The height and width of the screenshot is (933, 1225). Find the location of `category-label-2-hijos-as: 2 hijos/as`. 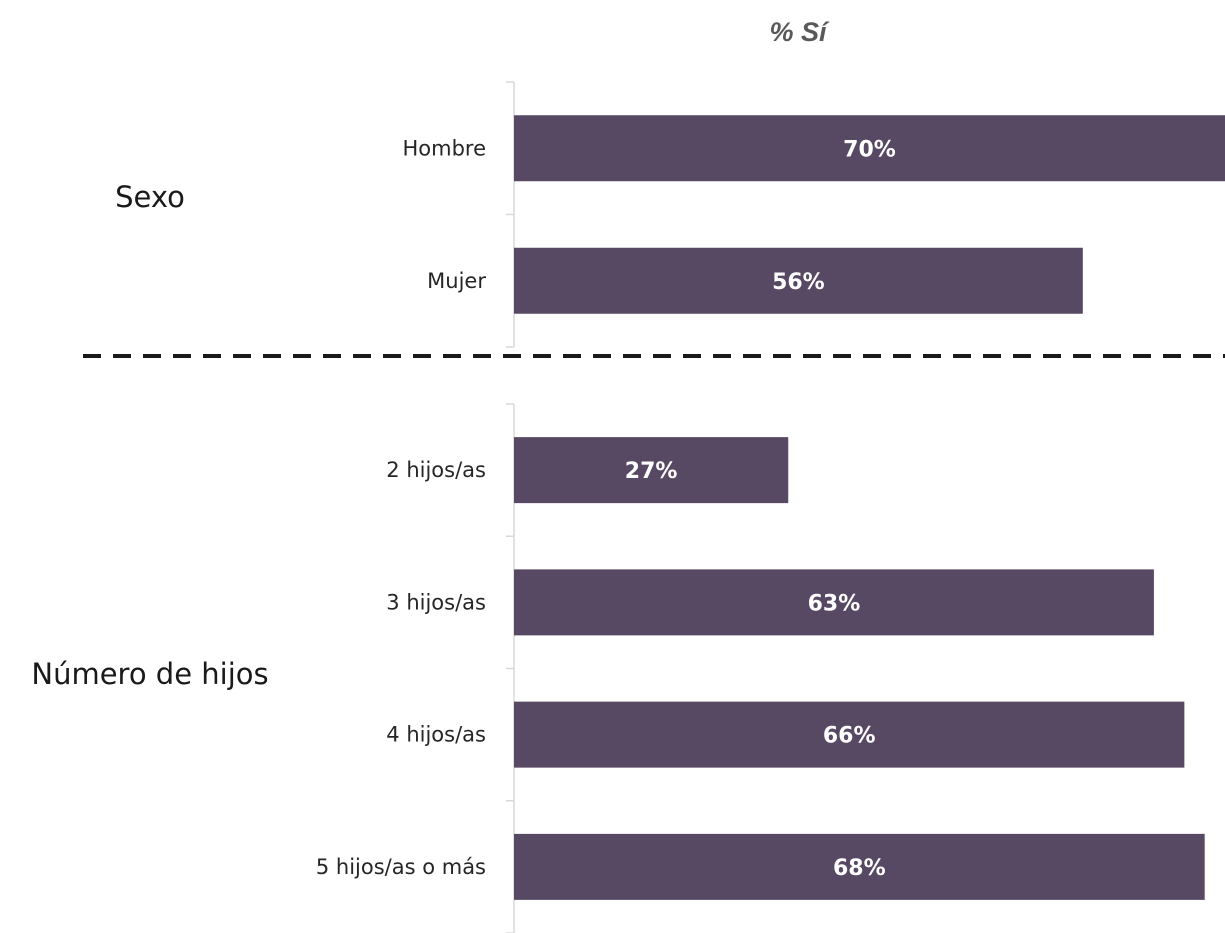

category-label-2-hijos-as: 2 hijos/as is located at coordinates (436, 470).